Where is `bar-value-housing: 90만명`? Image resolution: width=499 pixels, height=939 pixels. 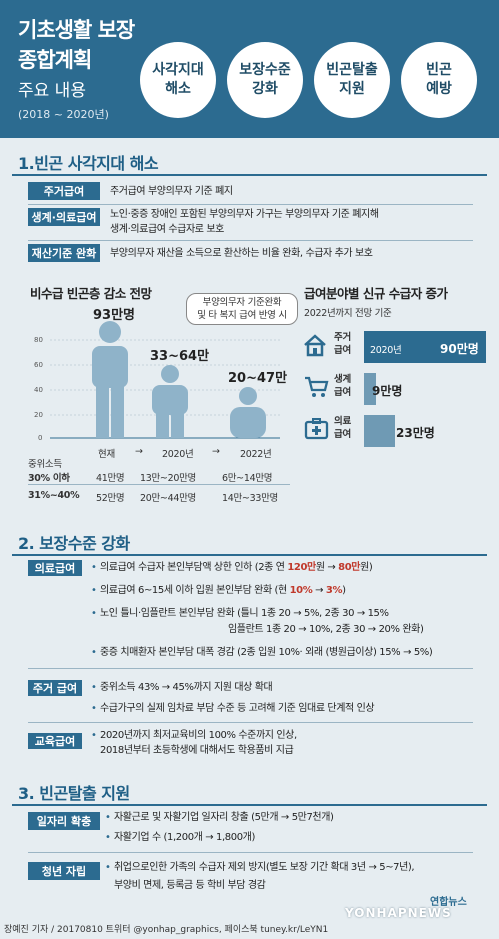
bar-value-housing: 90만명 is located at coordinates (459, 349).